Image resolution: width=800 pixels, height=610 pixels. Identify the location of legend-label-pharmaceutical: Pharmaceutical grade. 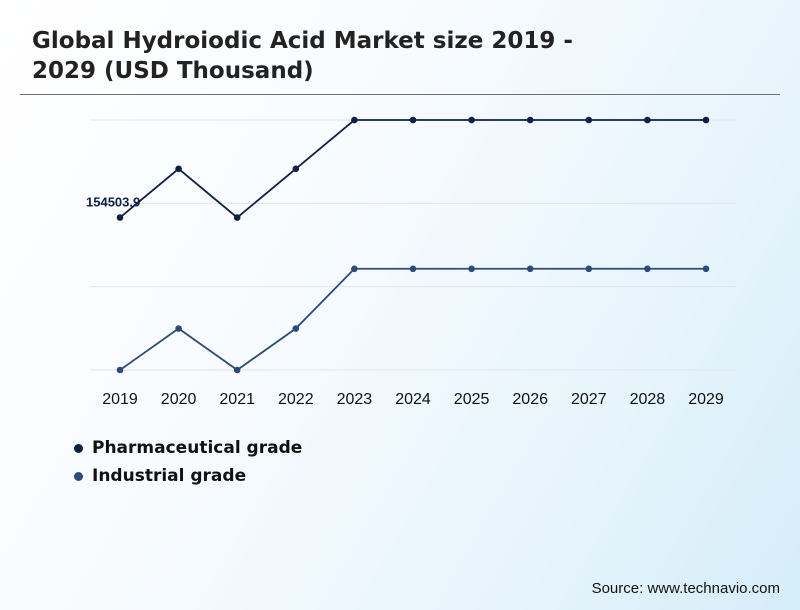
(197, 448).